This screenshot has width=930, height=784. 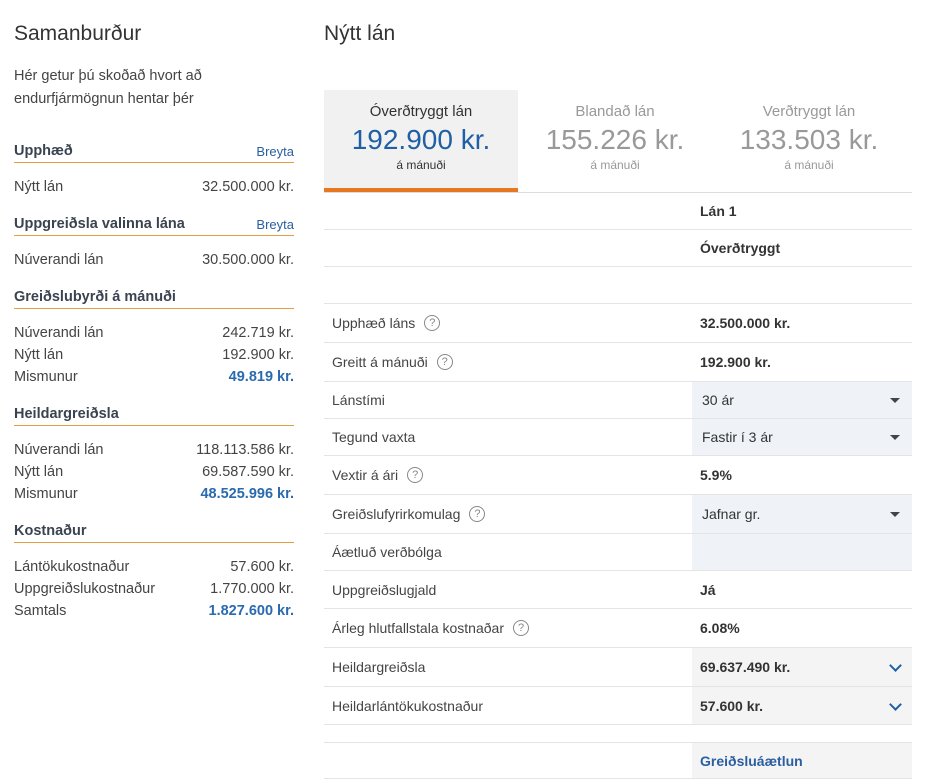 What do you see at coordinates (275, 224) in the screenshot?
I see `edit-payoff-link: Breyta` at bounding box center [275, 224].